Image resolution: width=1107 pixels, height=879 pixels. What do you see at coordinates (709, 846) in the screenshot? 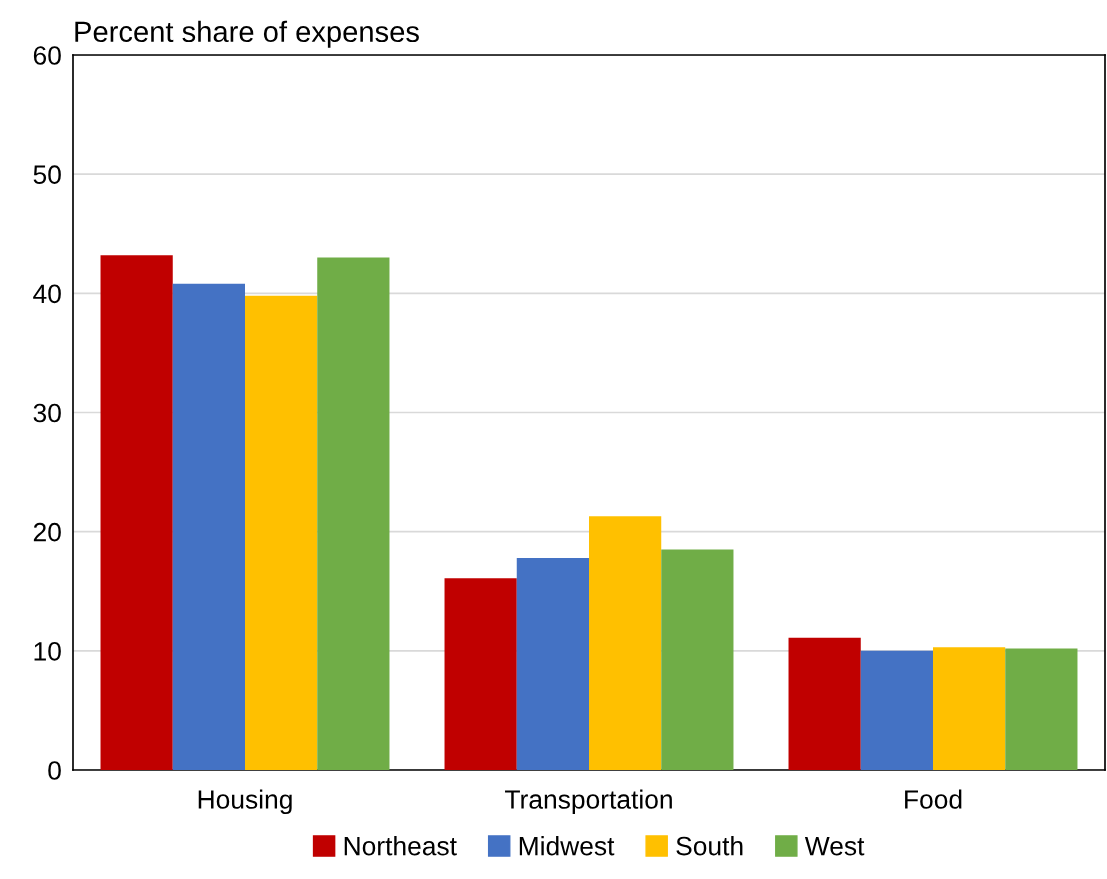
I see `legend-label: South` at bounding box center [709, 846].